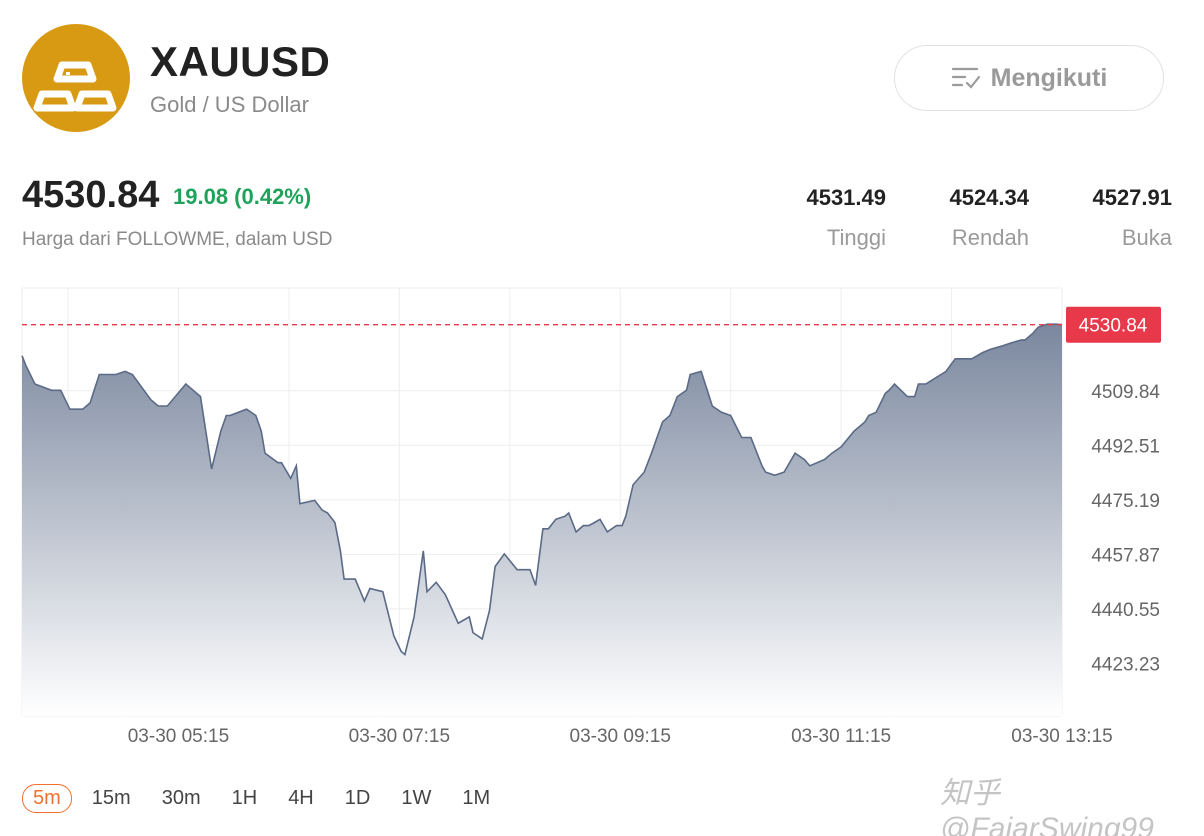  What do you see at coordinates (266, 798) in the screenshot?
I see `interval-selector: 5m 15m 30m 1H 4H 1D 1W 1M` at bounding box center [266, 798].